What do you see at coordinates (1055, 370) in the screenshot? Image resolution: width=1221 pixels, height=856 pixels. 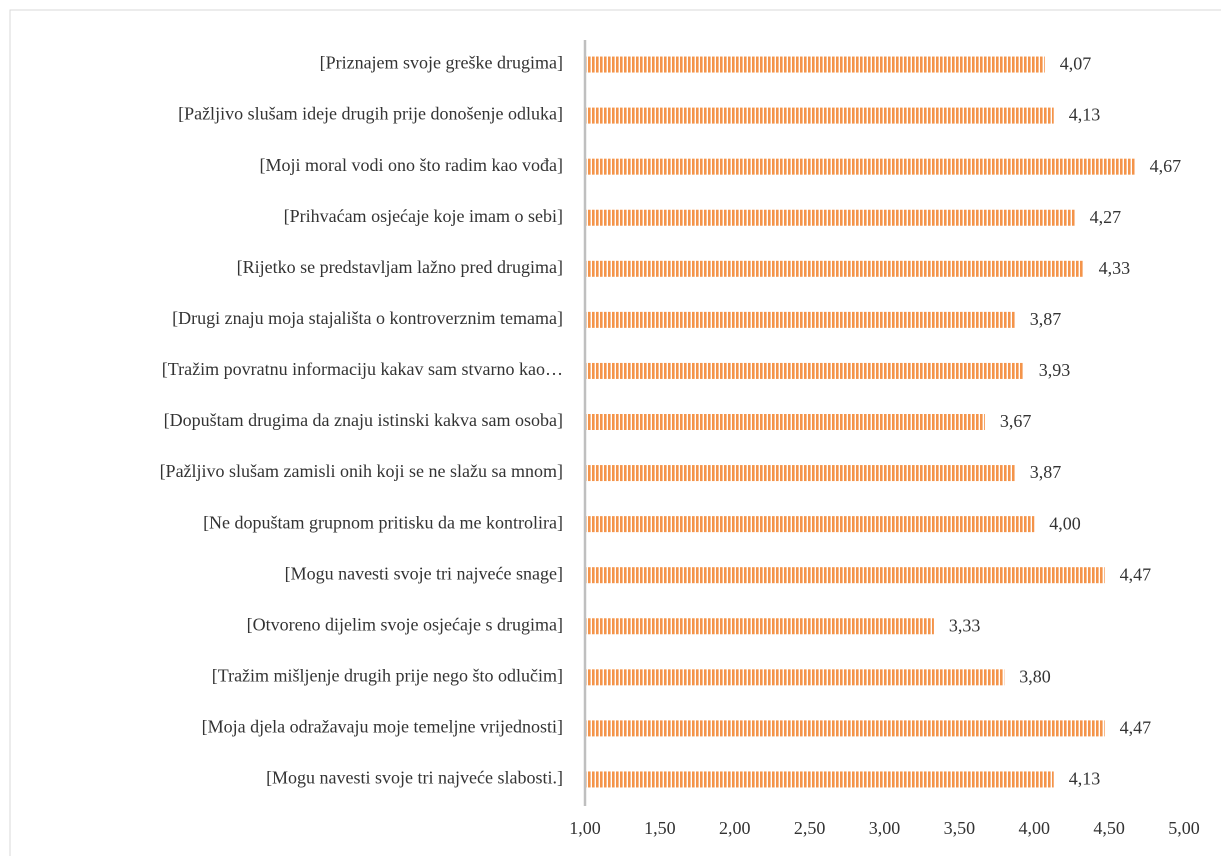 I see `value-label: 3,93` at bounding box center [1055, 370].